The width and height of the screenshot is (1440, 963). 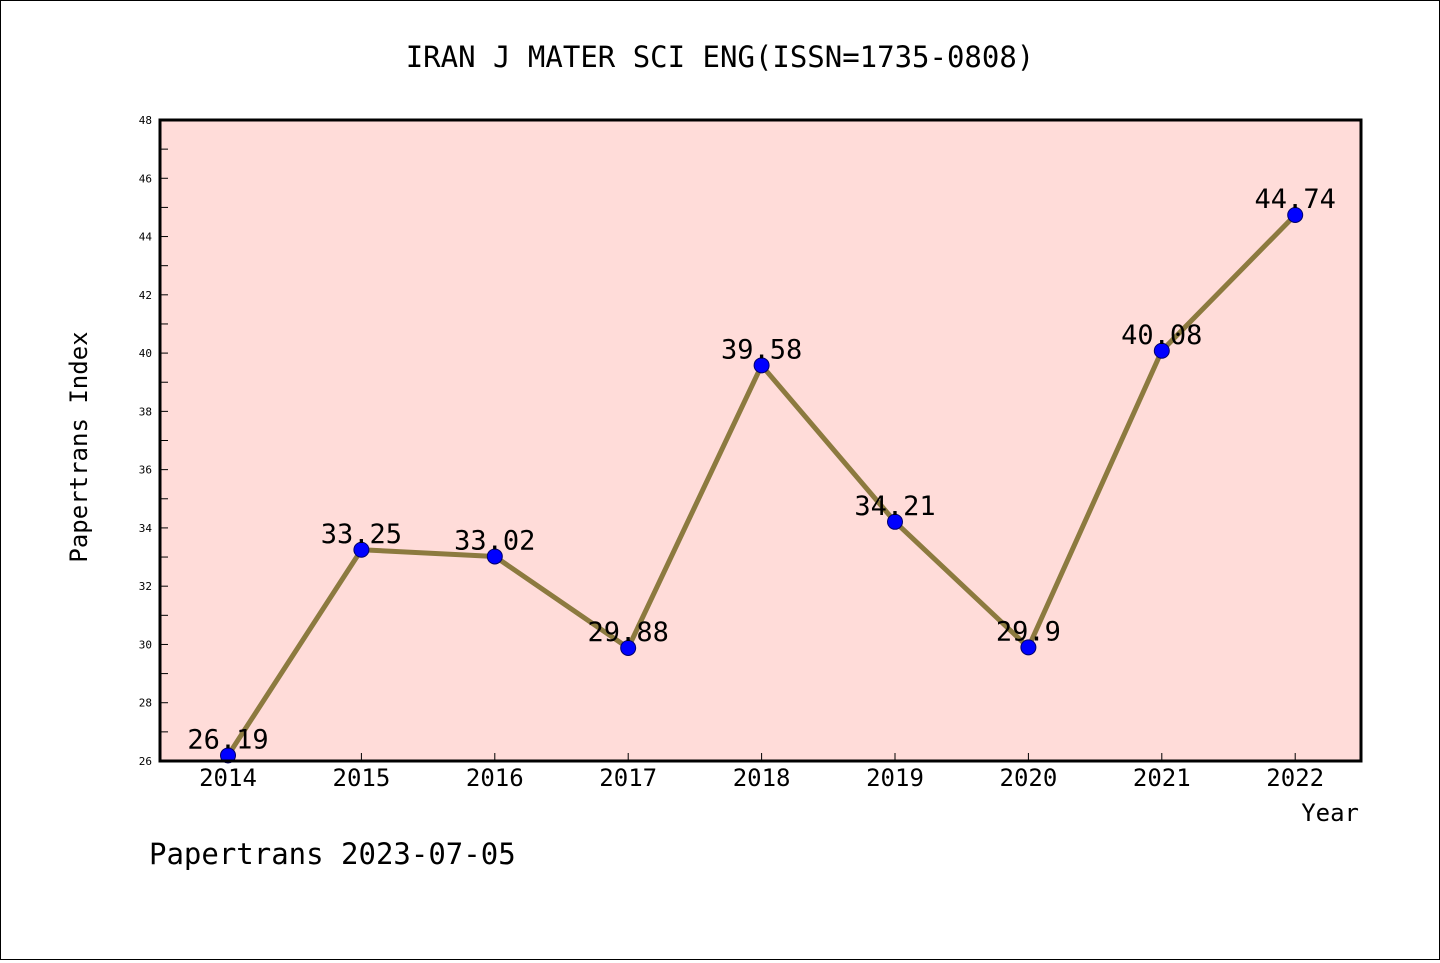 I want to click on x-tick-label: 2020, so click(x=1029, y=778).